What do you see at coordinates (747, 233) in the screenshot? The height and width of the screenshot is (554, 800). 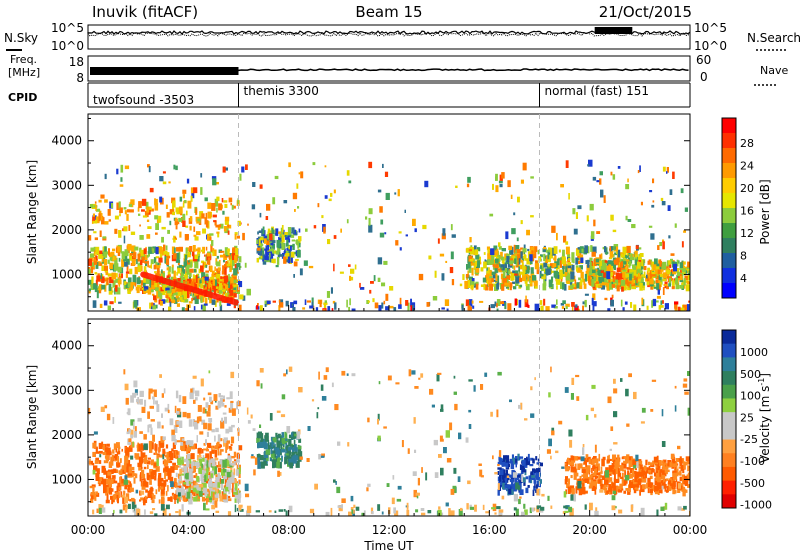 I see `power-colorbar-tick-label: 12` at bounding box center [747, 233].